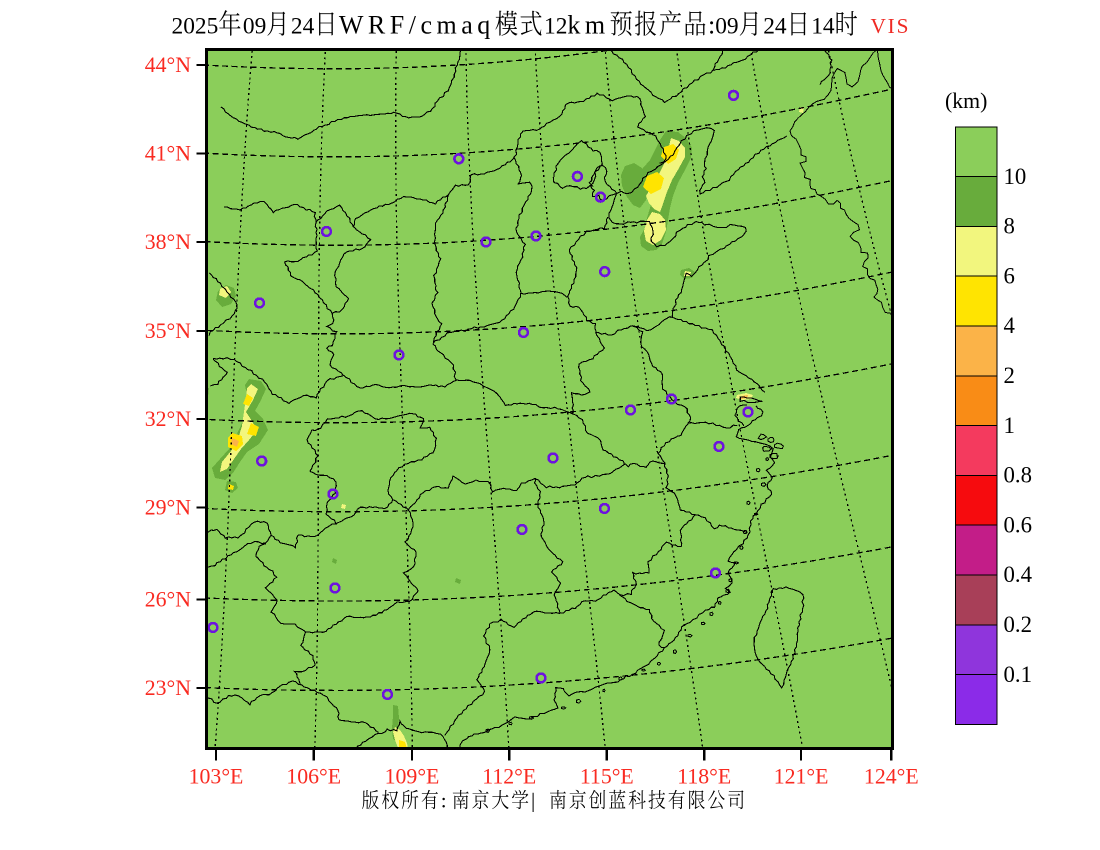 The height and width of the screenshot is (850, 1100). Describe the element at coordinates (417, 25) in the screenshot. I see `svg-text: WRF/cmaq` at that location.